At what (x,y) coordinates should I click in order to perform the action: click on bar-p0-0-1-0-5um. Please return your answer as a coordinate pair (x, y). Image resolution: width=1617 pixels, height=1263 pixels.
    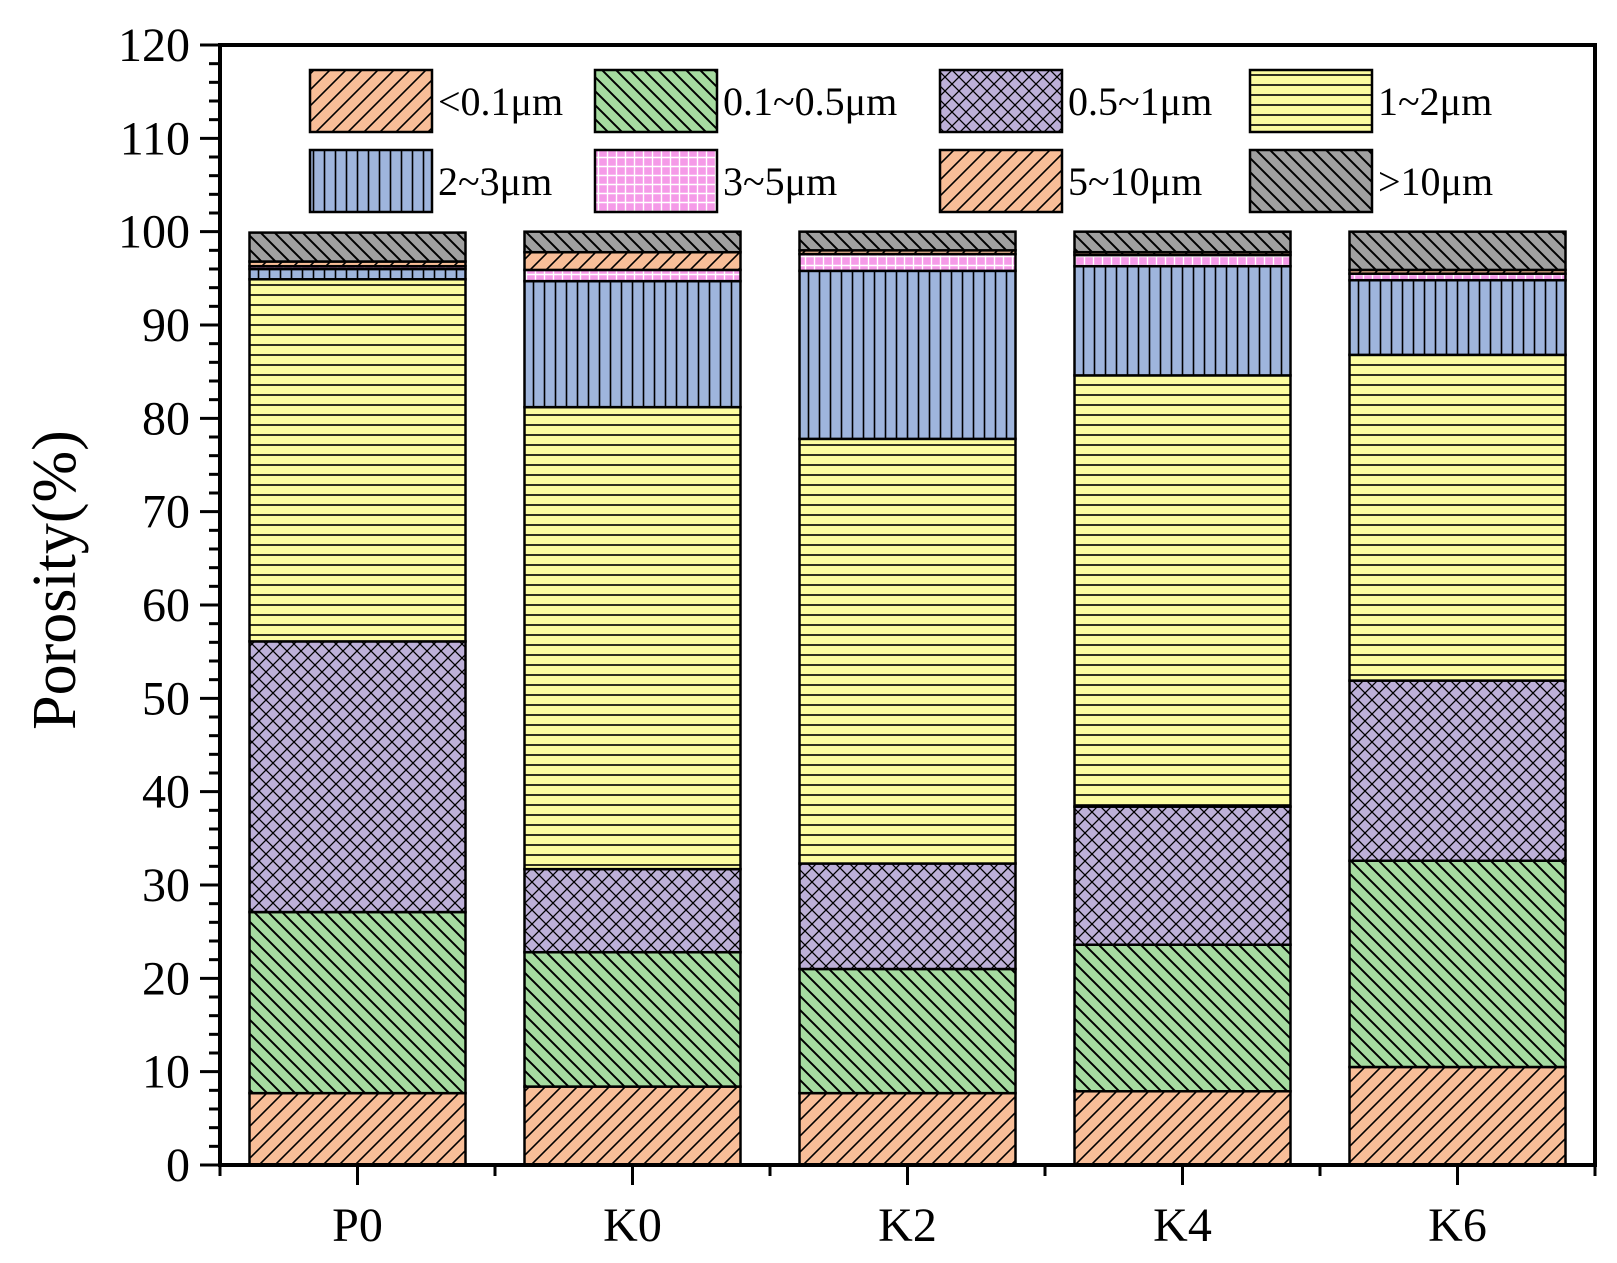
    Looking at the image, I should click on (357, 1002).